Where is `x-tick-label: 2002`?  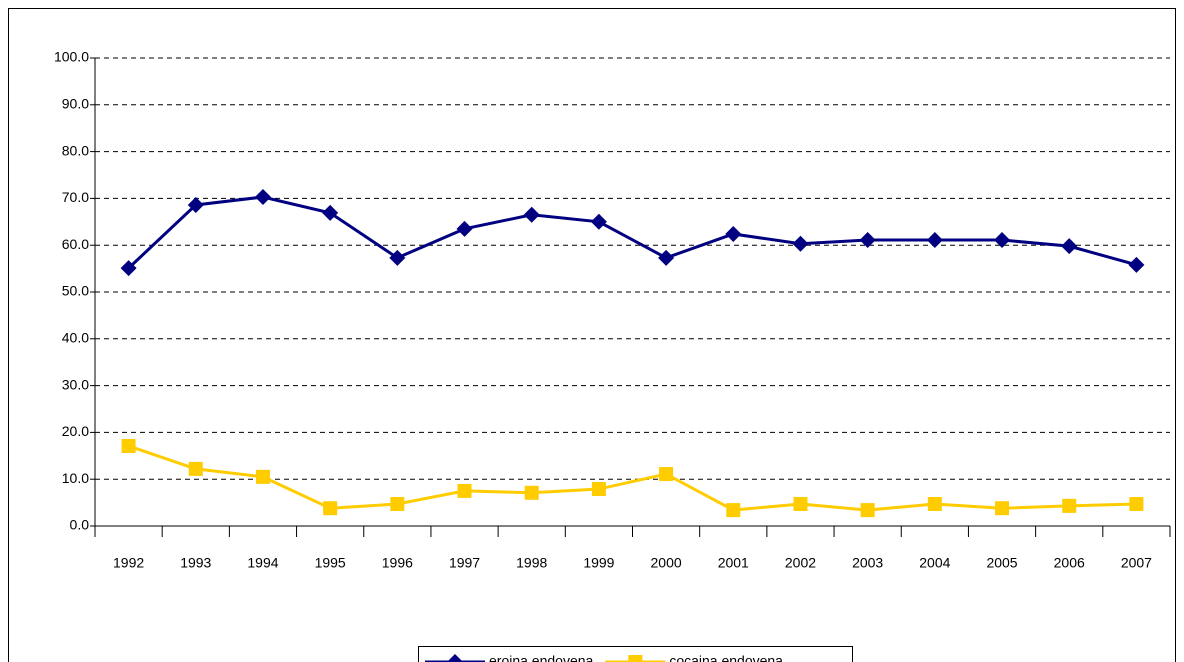
x-tick-label: 2002 is located at coordinates (800, 563).